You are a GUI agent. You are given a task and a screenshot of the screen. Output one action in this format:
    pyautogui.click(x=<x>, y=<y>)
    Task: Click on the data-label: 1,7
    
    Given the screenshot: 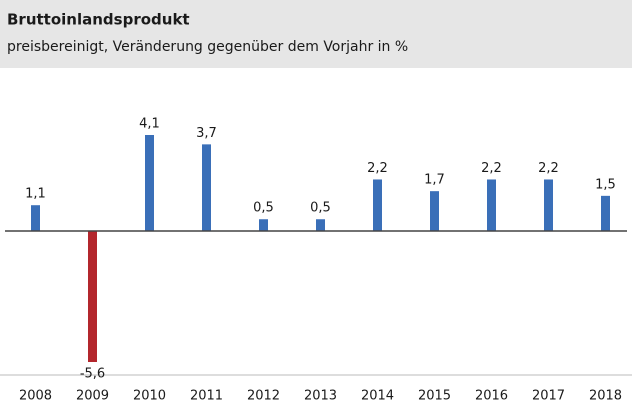 What is the action you would take?
    pyautogui.click(x=434, y=180)
    